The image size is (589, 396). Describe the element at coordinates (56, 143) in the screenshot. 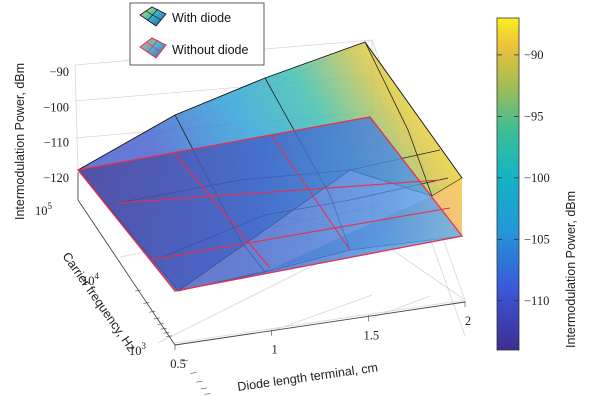

I see `z-tick-label: −110` at that location.